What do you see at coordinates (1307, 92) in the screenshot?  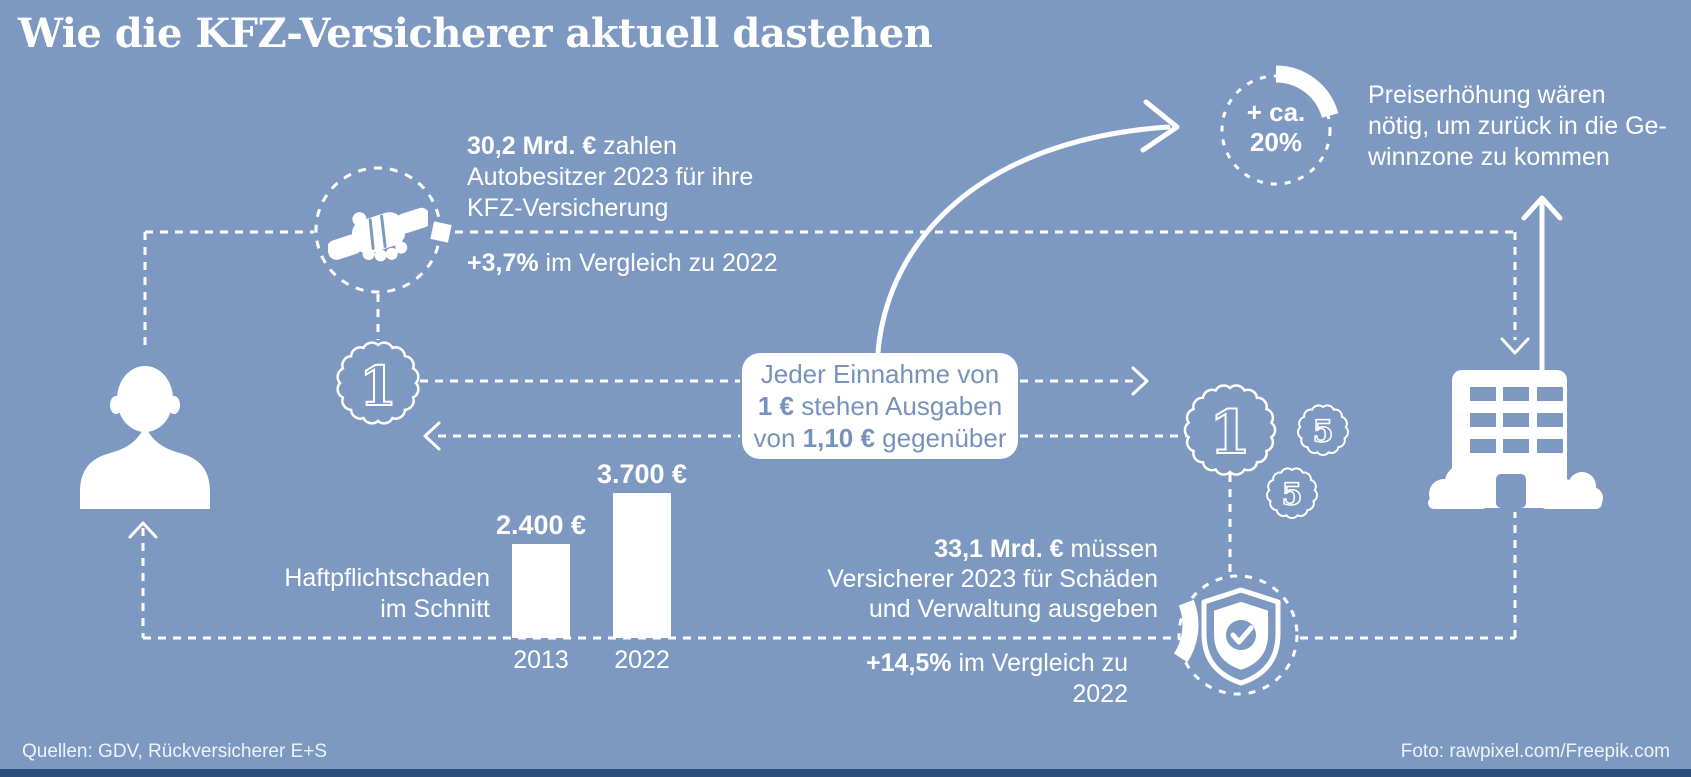 I see `donut-arc-20pct` at bounding box center [1307, 92].